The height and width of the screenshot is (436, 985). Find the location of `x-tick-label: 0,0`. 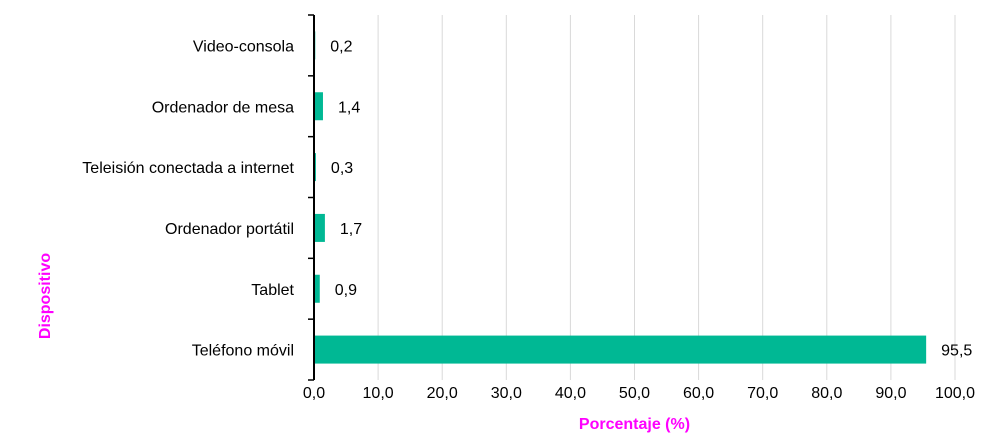

x-tick-label: 0,0 is located at coordinates (314, 393).